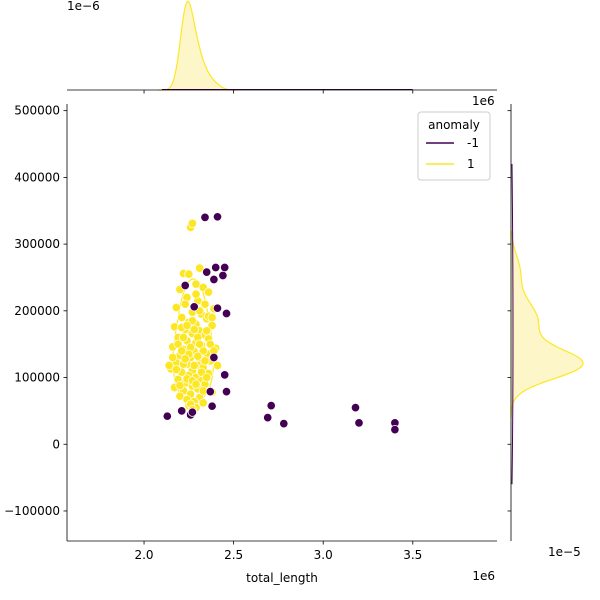 Image resolution: width=600 pixels, height=600 pixels. I want to click on right-kde-line-pos, so click(547, 324).